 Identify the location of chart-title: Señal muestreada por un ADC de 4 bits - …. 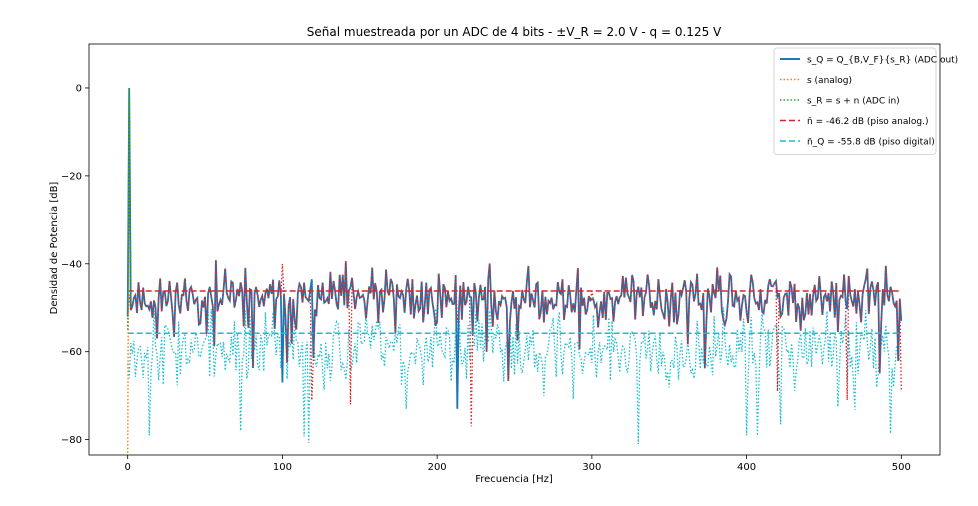
(514, 32).